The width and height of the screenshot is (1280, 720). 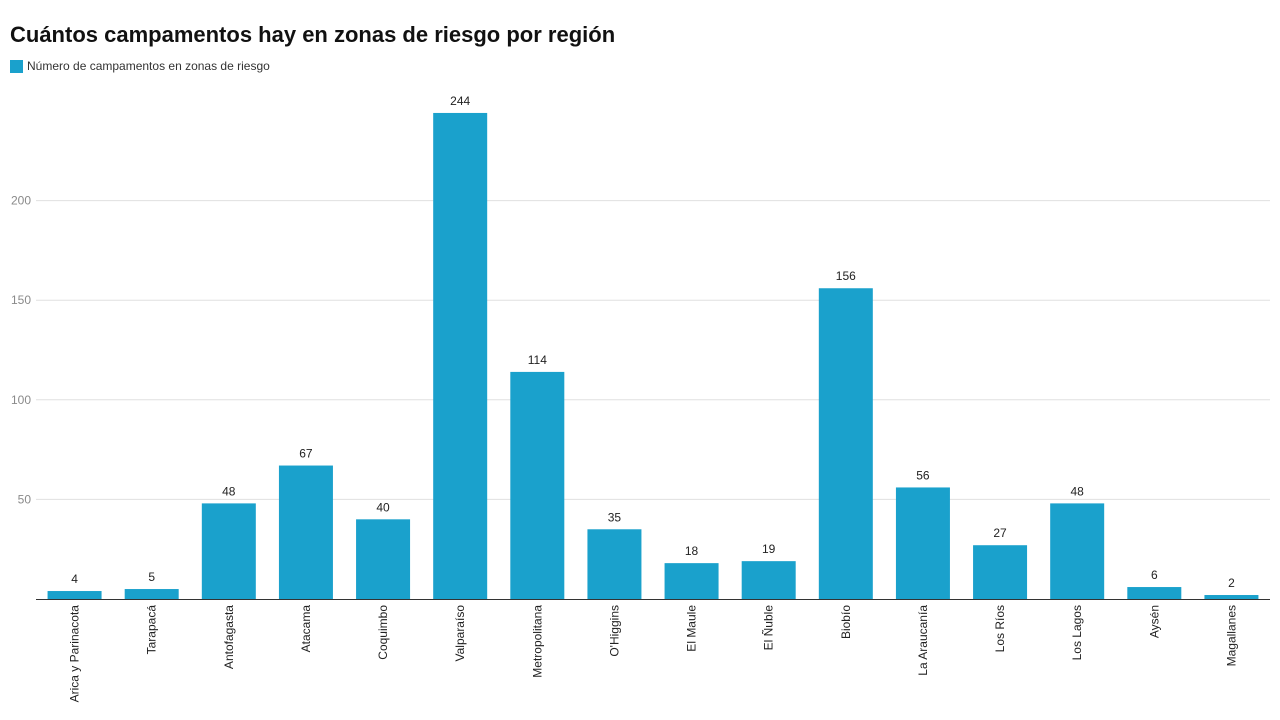 What do you see at coordinates (923, 640) in the screenshot?
I see `x-tick-label-12: La Araucanía` at bounding box center [923, 640].